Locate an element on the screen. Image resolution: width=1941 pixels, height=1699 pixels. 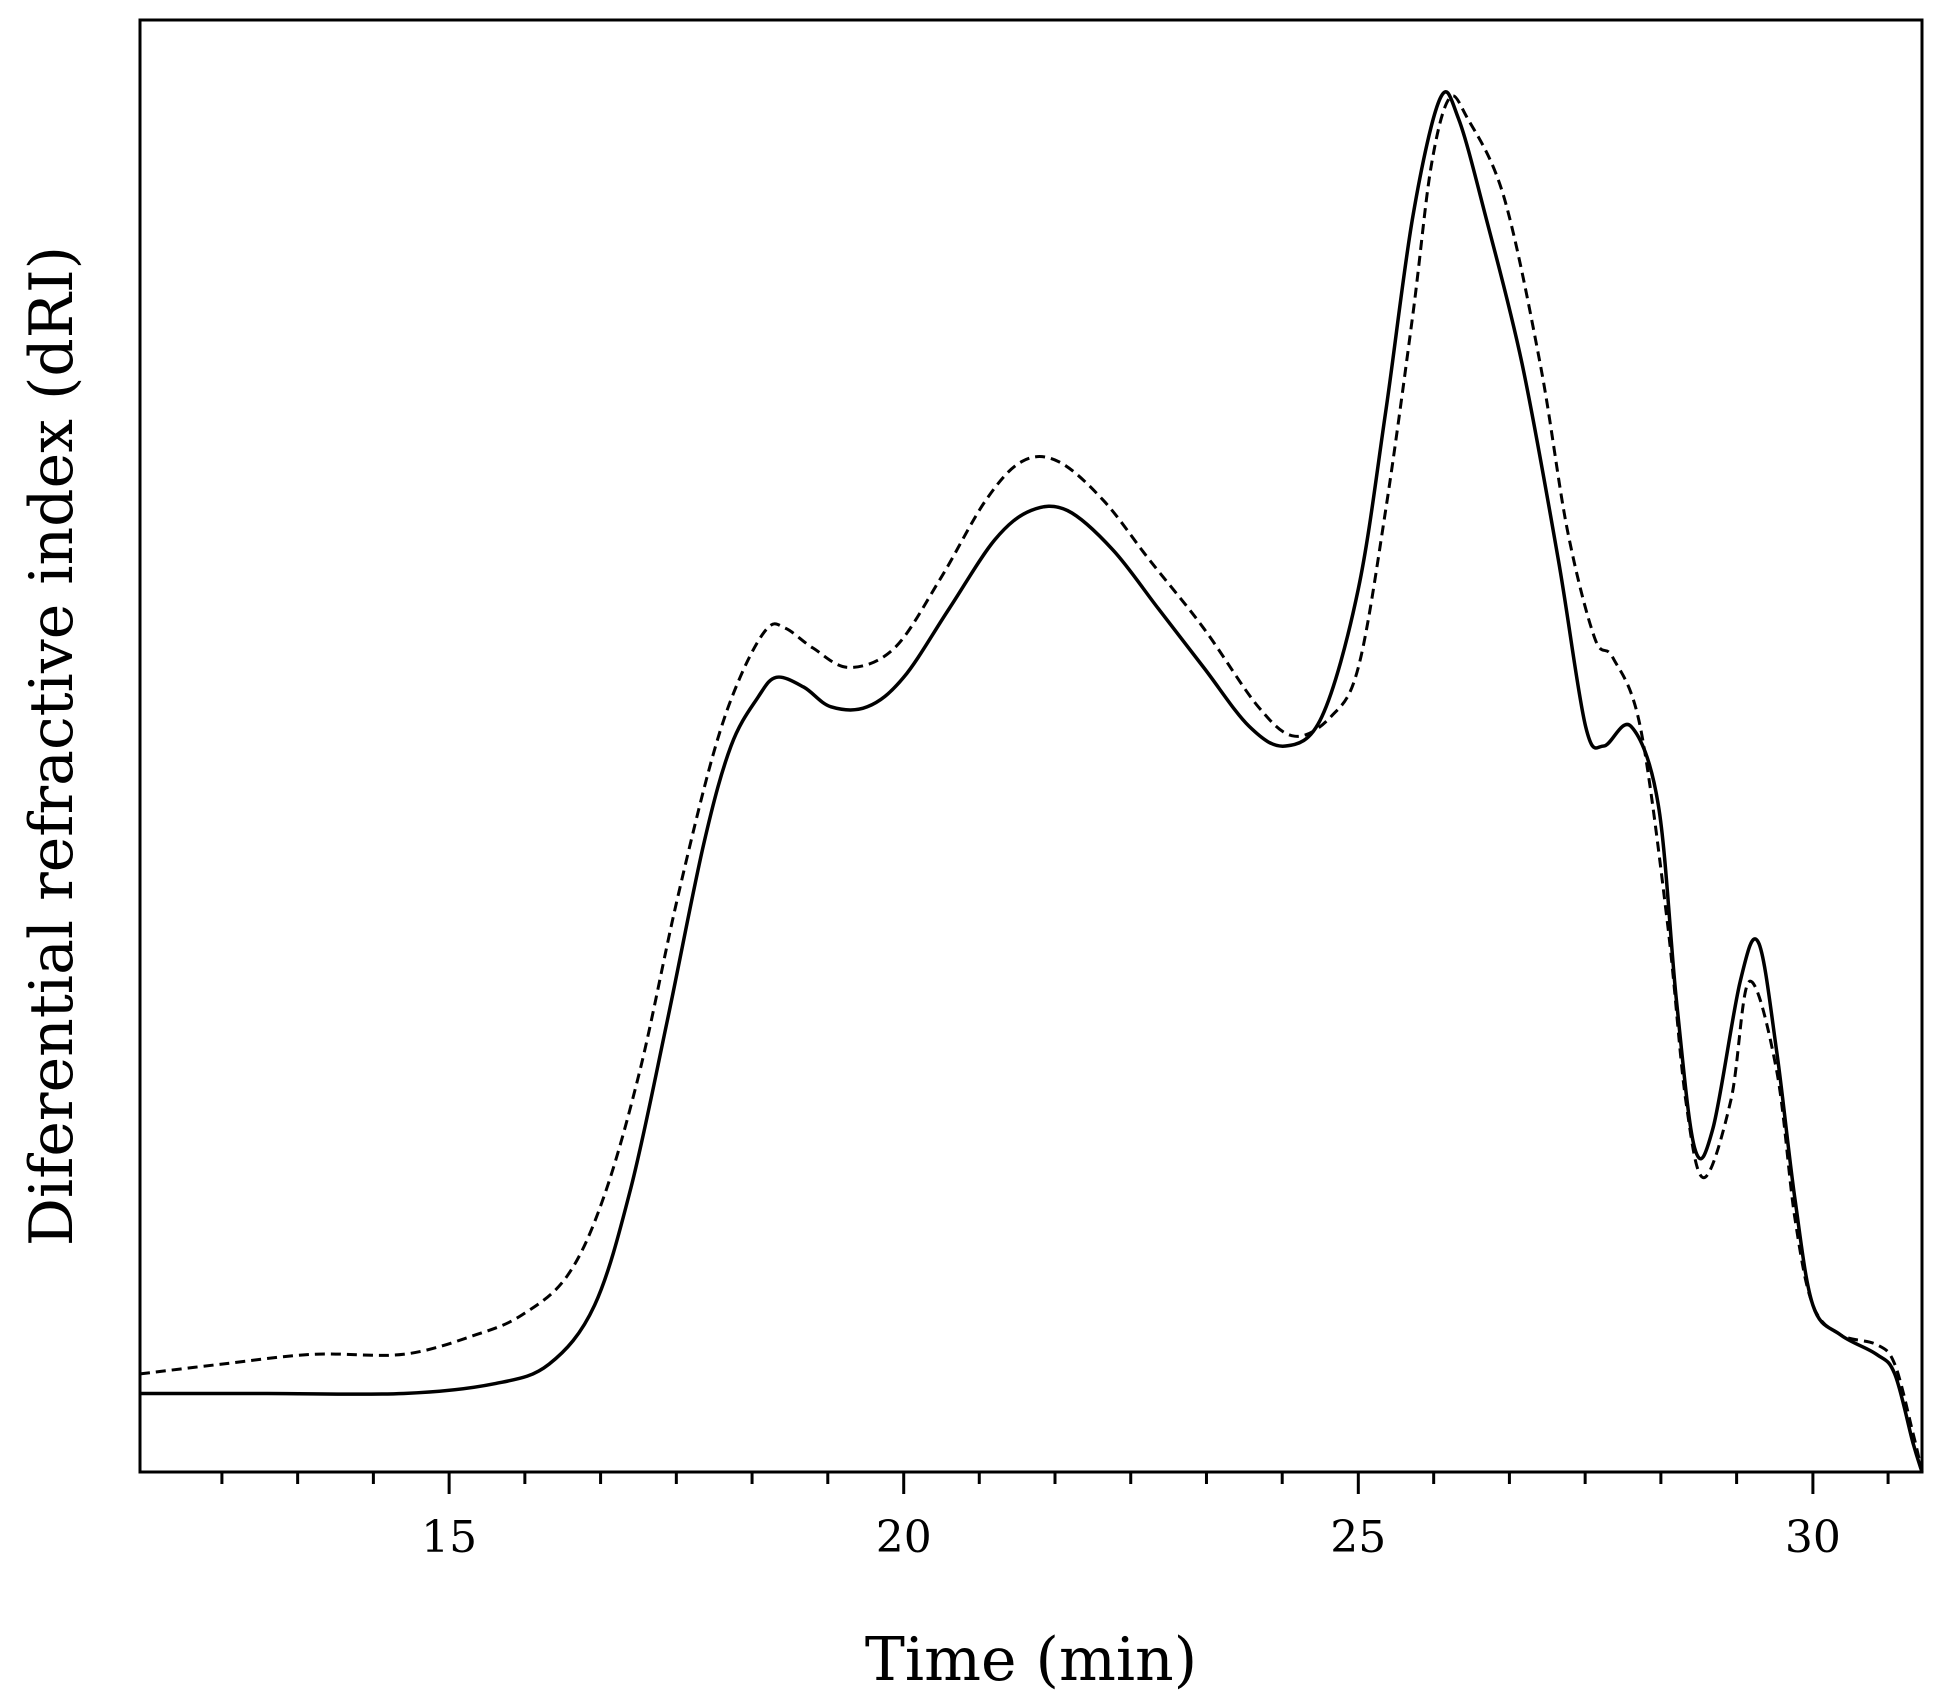
x-axis-title: Time (min) is located at coordinates (1031, 1660).